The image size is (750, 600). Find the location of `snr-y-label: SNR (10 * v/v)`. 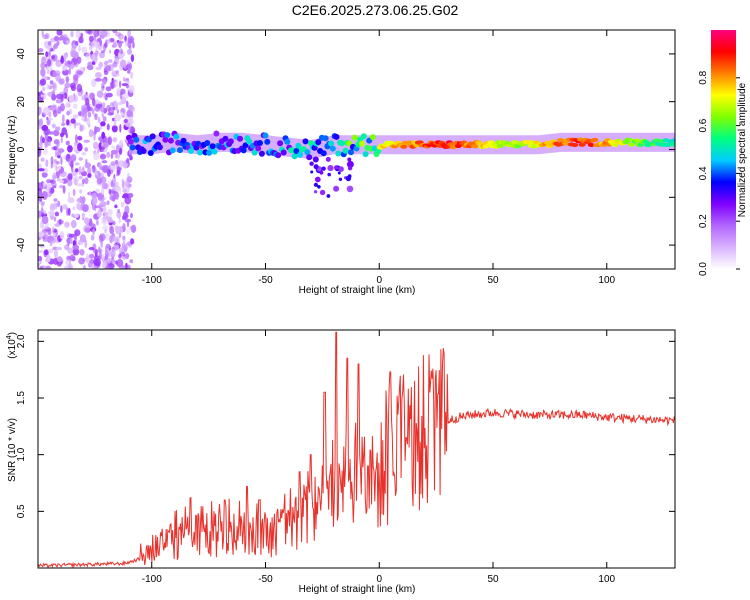

snr-y-label: SNR (10 * v/v) is located at coordinates (12, 450).